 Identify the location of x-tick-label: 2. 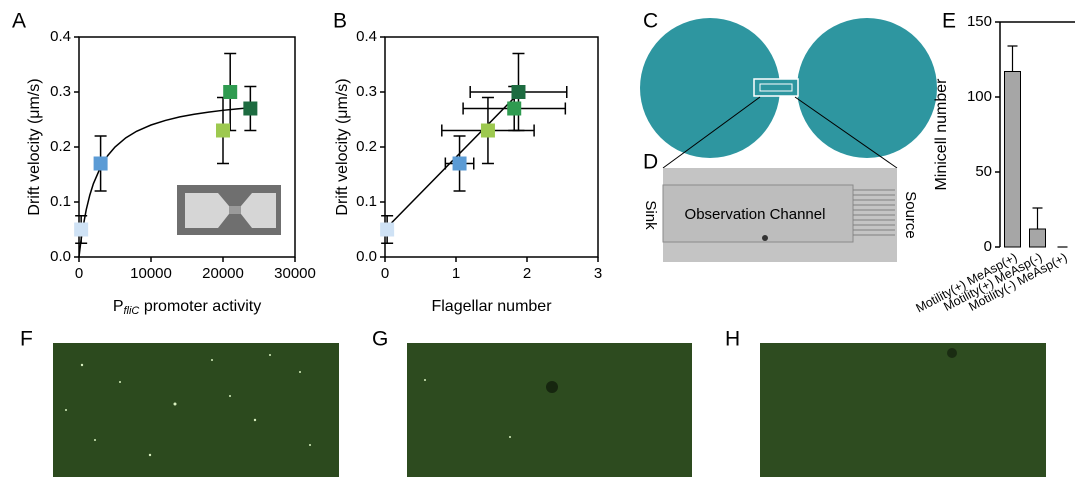
(527, 273).